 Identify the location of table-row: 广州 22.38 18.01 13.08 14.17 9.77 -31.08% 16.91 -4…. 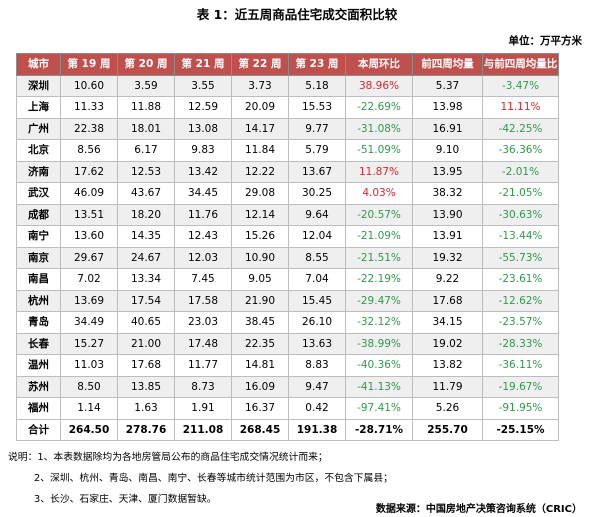
(287, 128).